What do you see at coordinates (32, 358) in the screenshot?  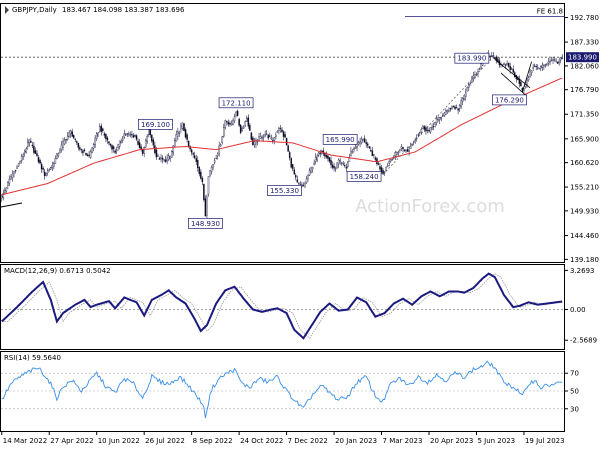 I see `rsi-title: RSI(14) 59.5640` at bounding box center [32, 358].